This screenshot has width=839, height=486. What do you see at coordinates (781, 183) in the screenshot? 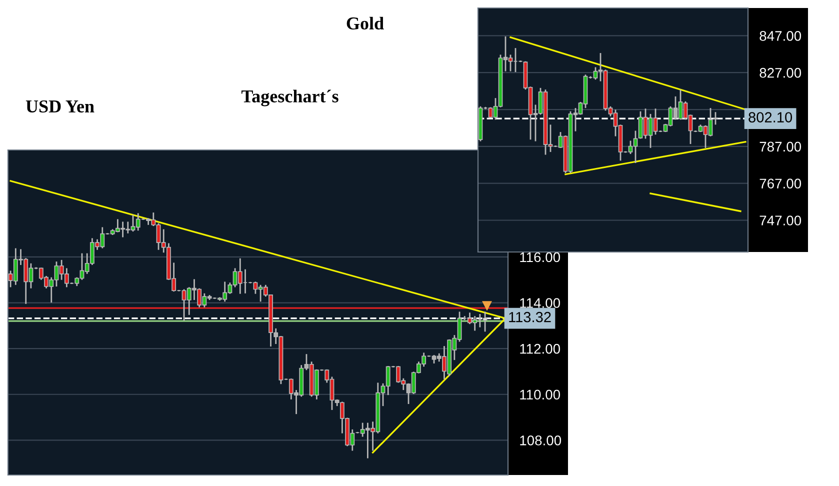
I see `y-tick-label: 767.00` at bounding box center [781, 183].